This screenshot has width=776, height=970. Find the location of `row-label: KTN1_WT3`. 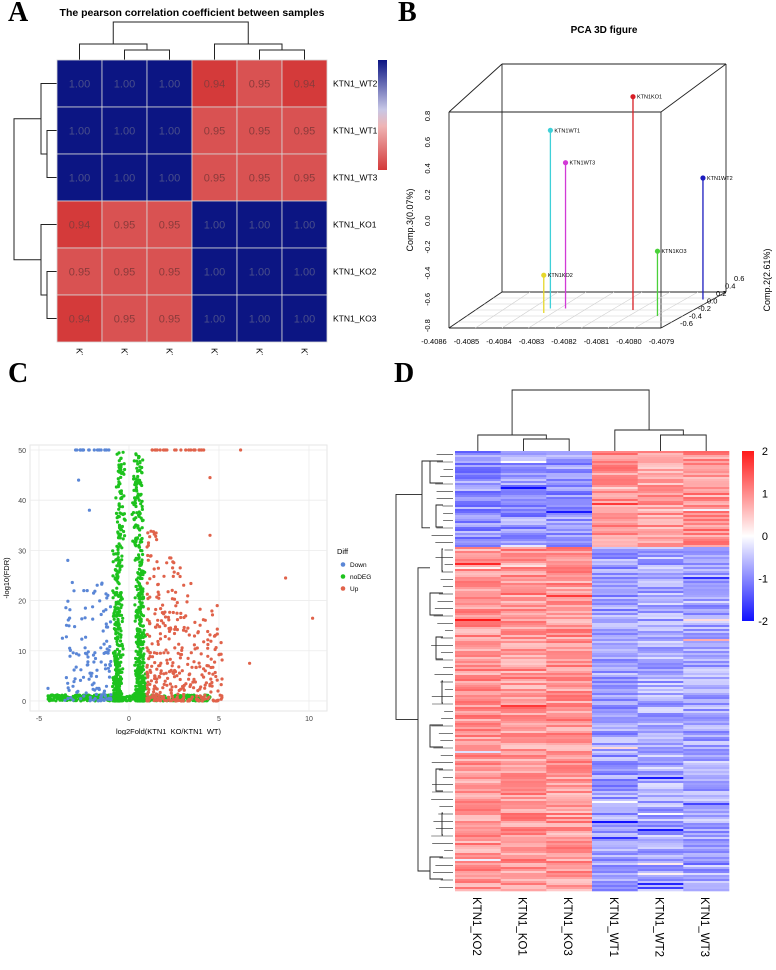

row-label: KTN1_WT3 is located at coordinates (355, 178).